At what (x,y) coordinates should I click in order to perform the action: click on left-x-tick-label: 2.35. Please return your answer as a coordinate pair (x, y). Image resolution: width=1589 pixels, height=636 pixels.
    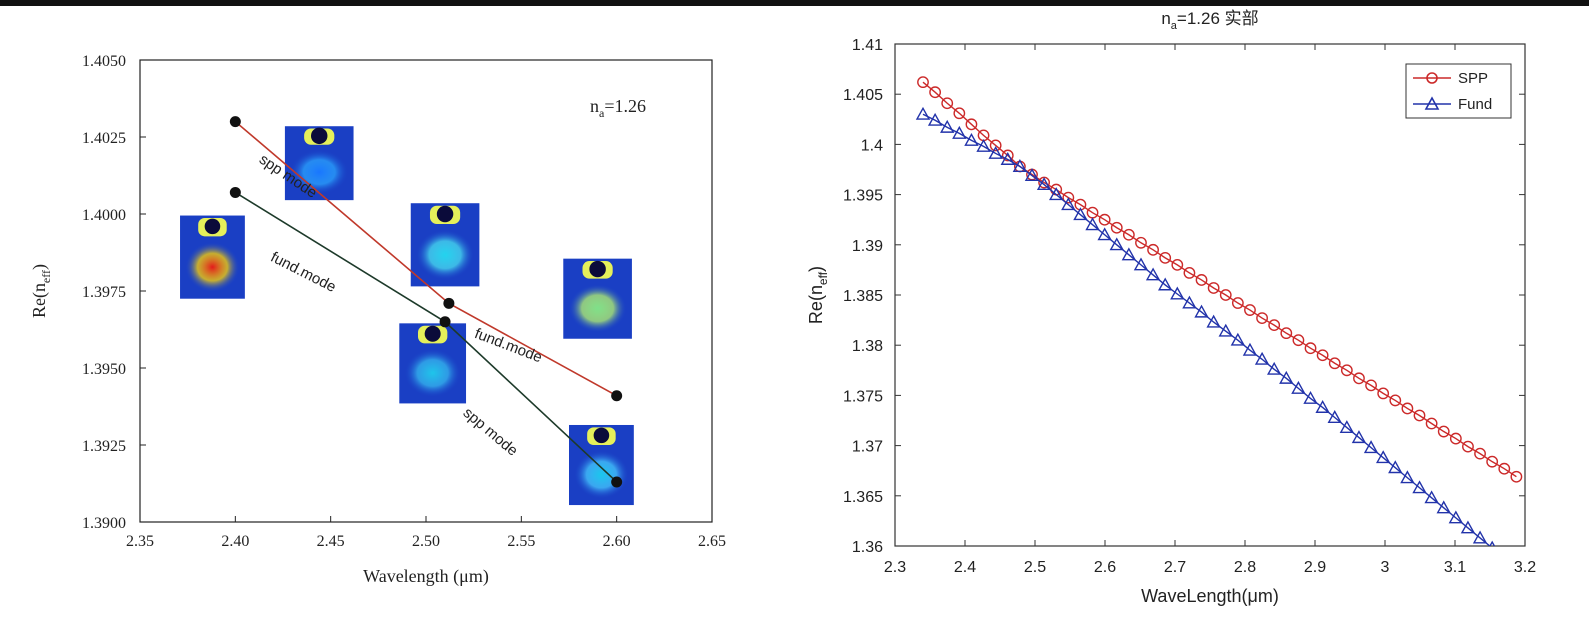
    Looking at the image, I should click on (140, 541).